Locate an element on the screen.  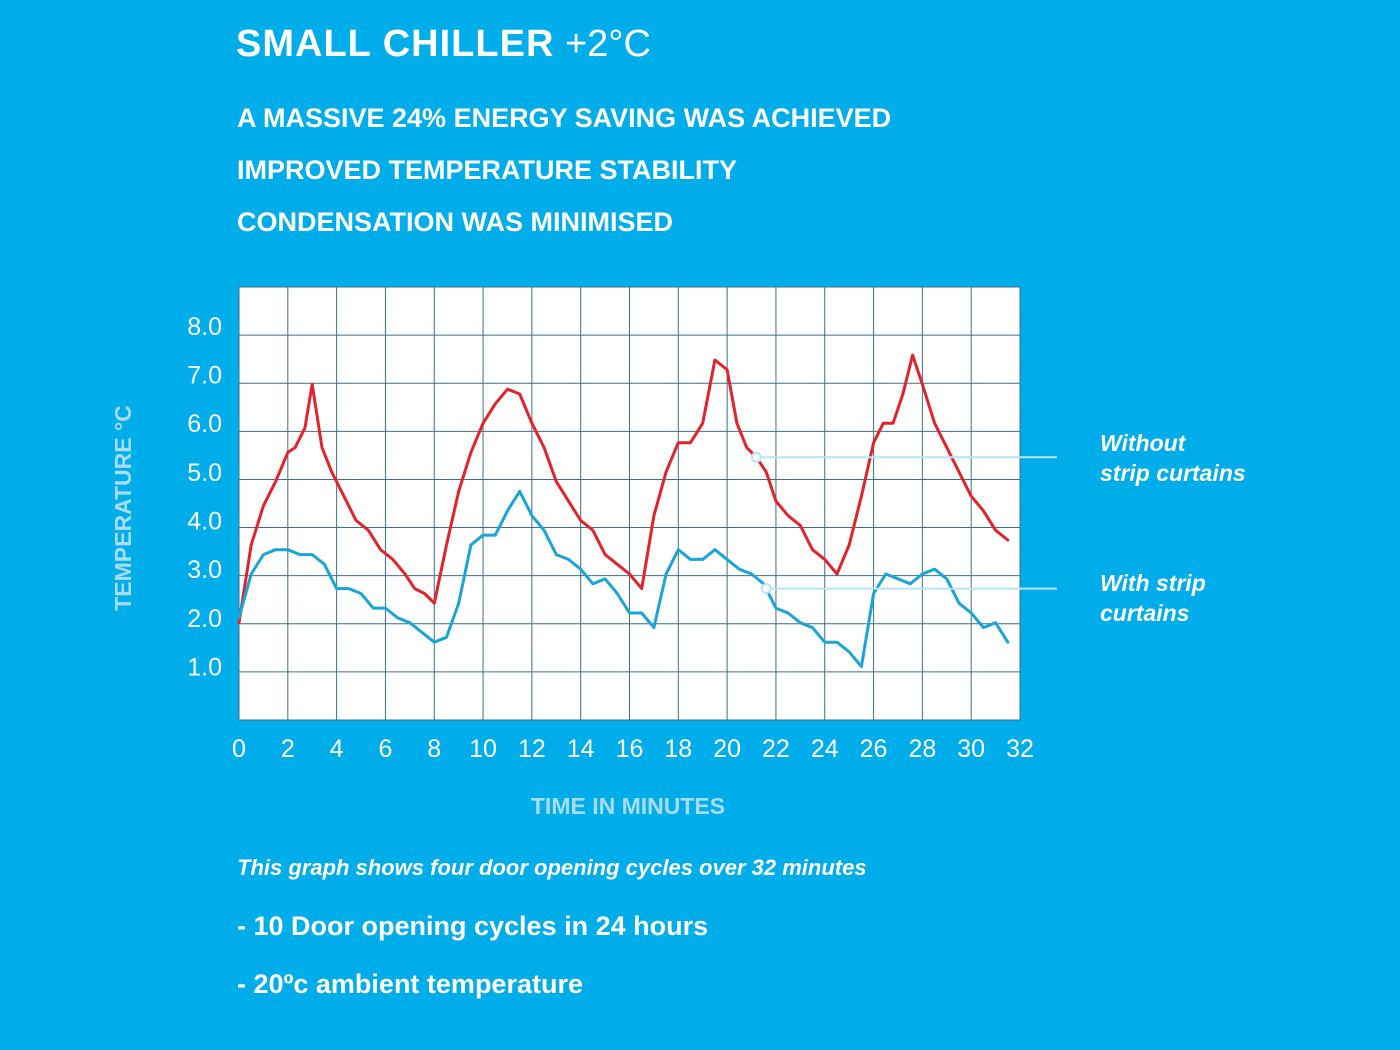
y-tick-label: 7.0 is located at coordinates (204, 376).